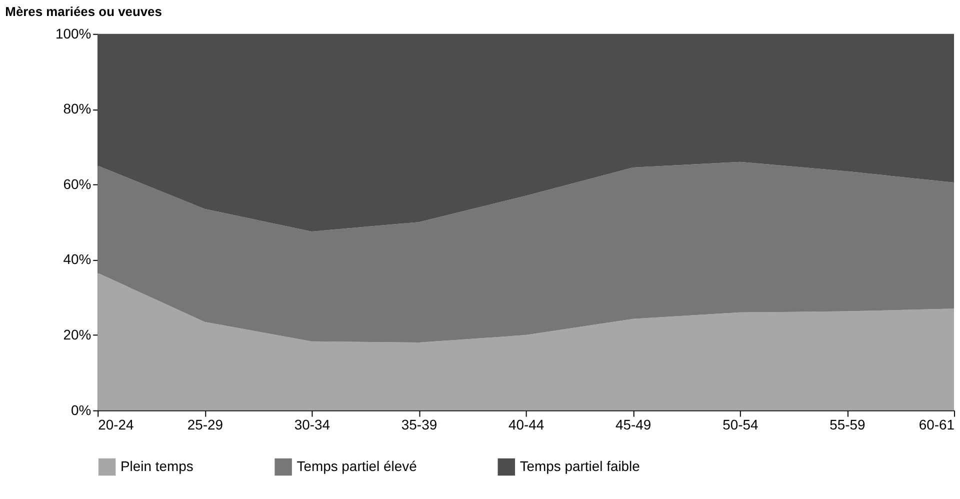  Describe the element at coordinates (83, 11) in the screenshot. I see `chart-title: Mères mariées ou veuves` at that location.